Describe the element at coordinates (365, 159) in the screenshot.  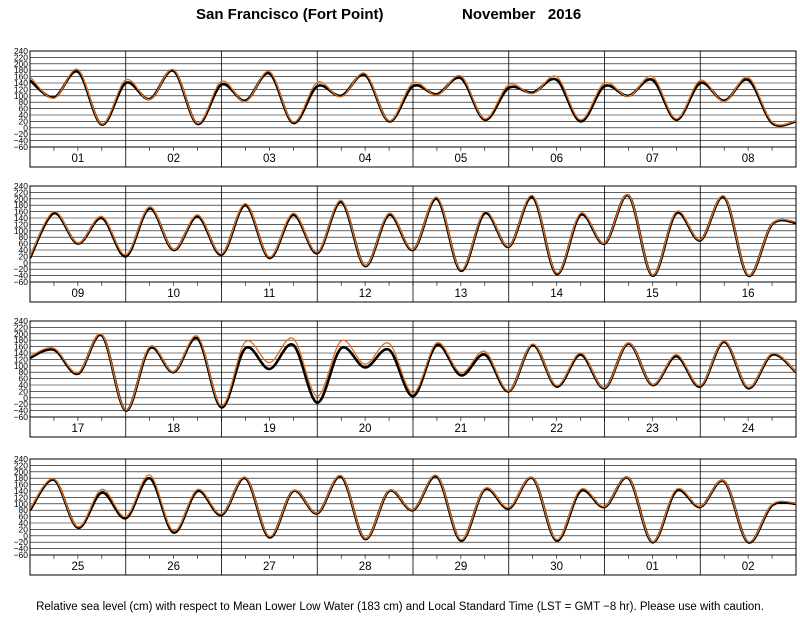
I see `day-label: 04` at that location.